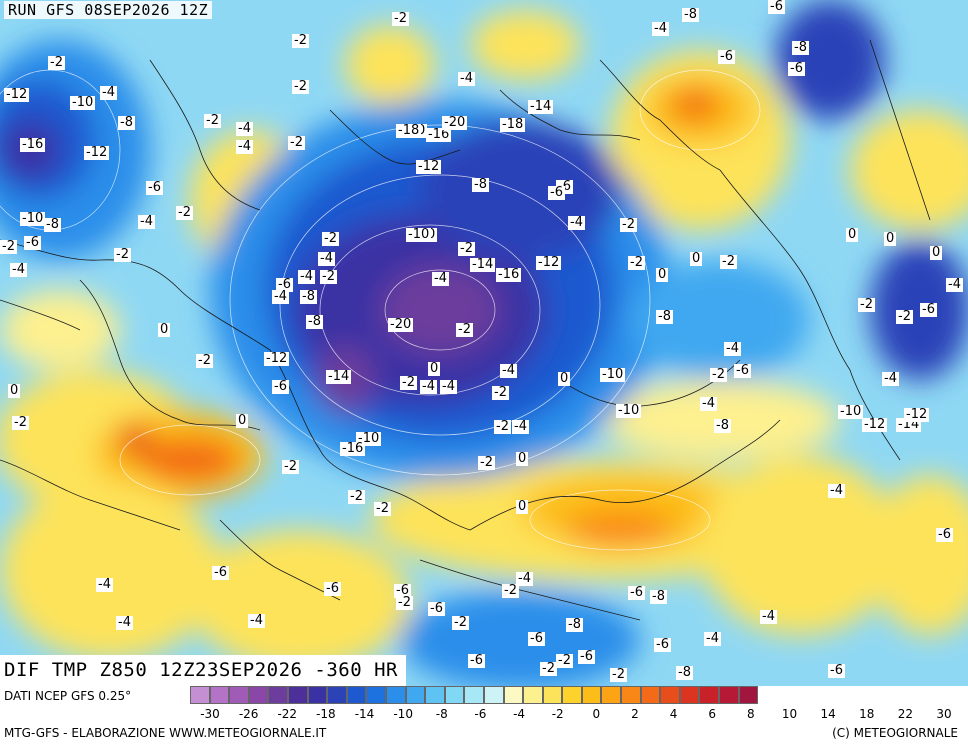 Image resolution: width=968 pixels, height=745 pixels. I want to click on colorbar-tick-label: 30, so click(944, 714).